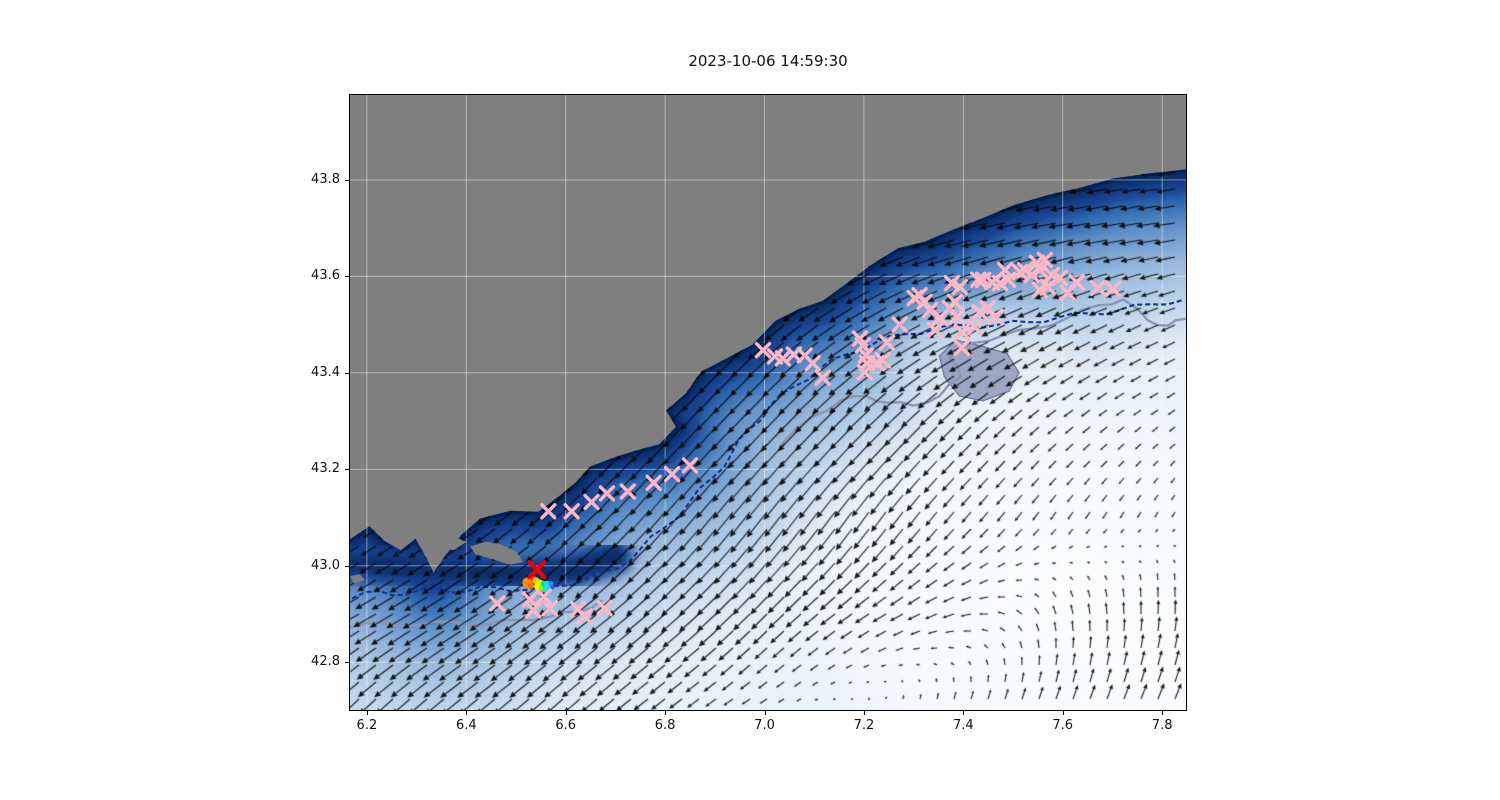 The image size is (1500, 800). Describe the element at coordinates (566, 725) in the screenshot. I see `x-tick-label: 6.6` at that location.